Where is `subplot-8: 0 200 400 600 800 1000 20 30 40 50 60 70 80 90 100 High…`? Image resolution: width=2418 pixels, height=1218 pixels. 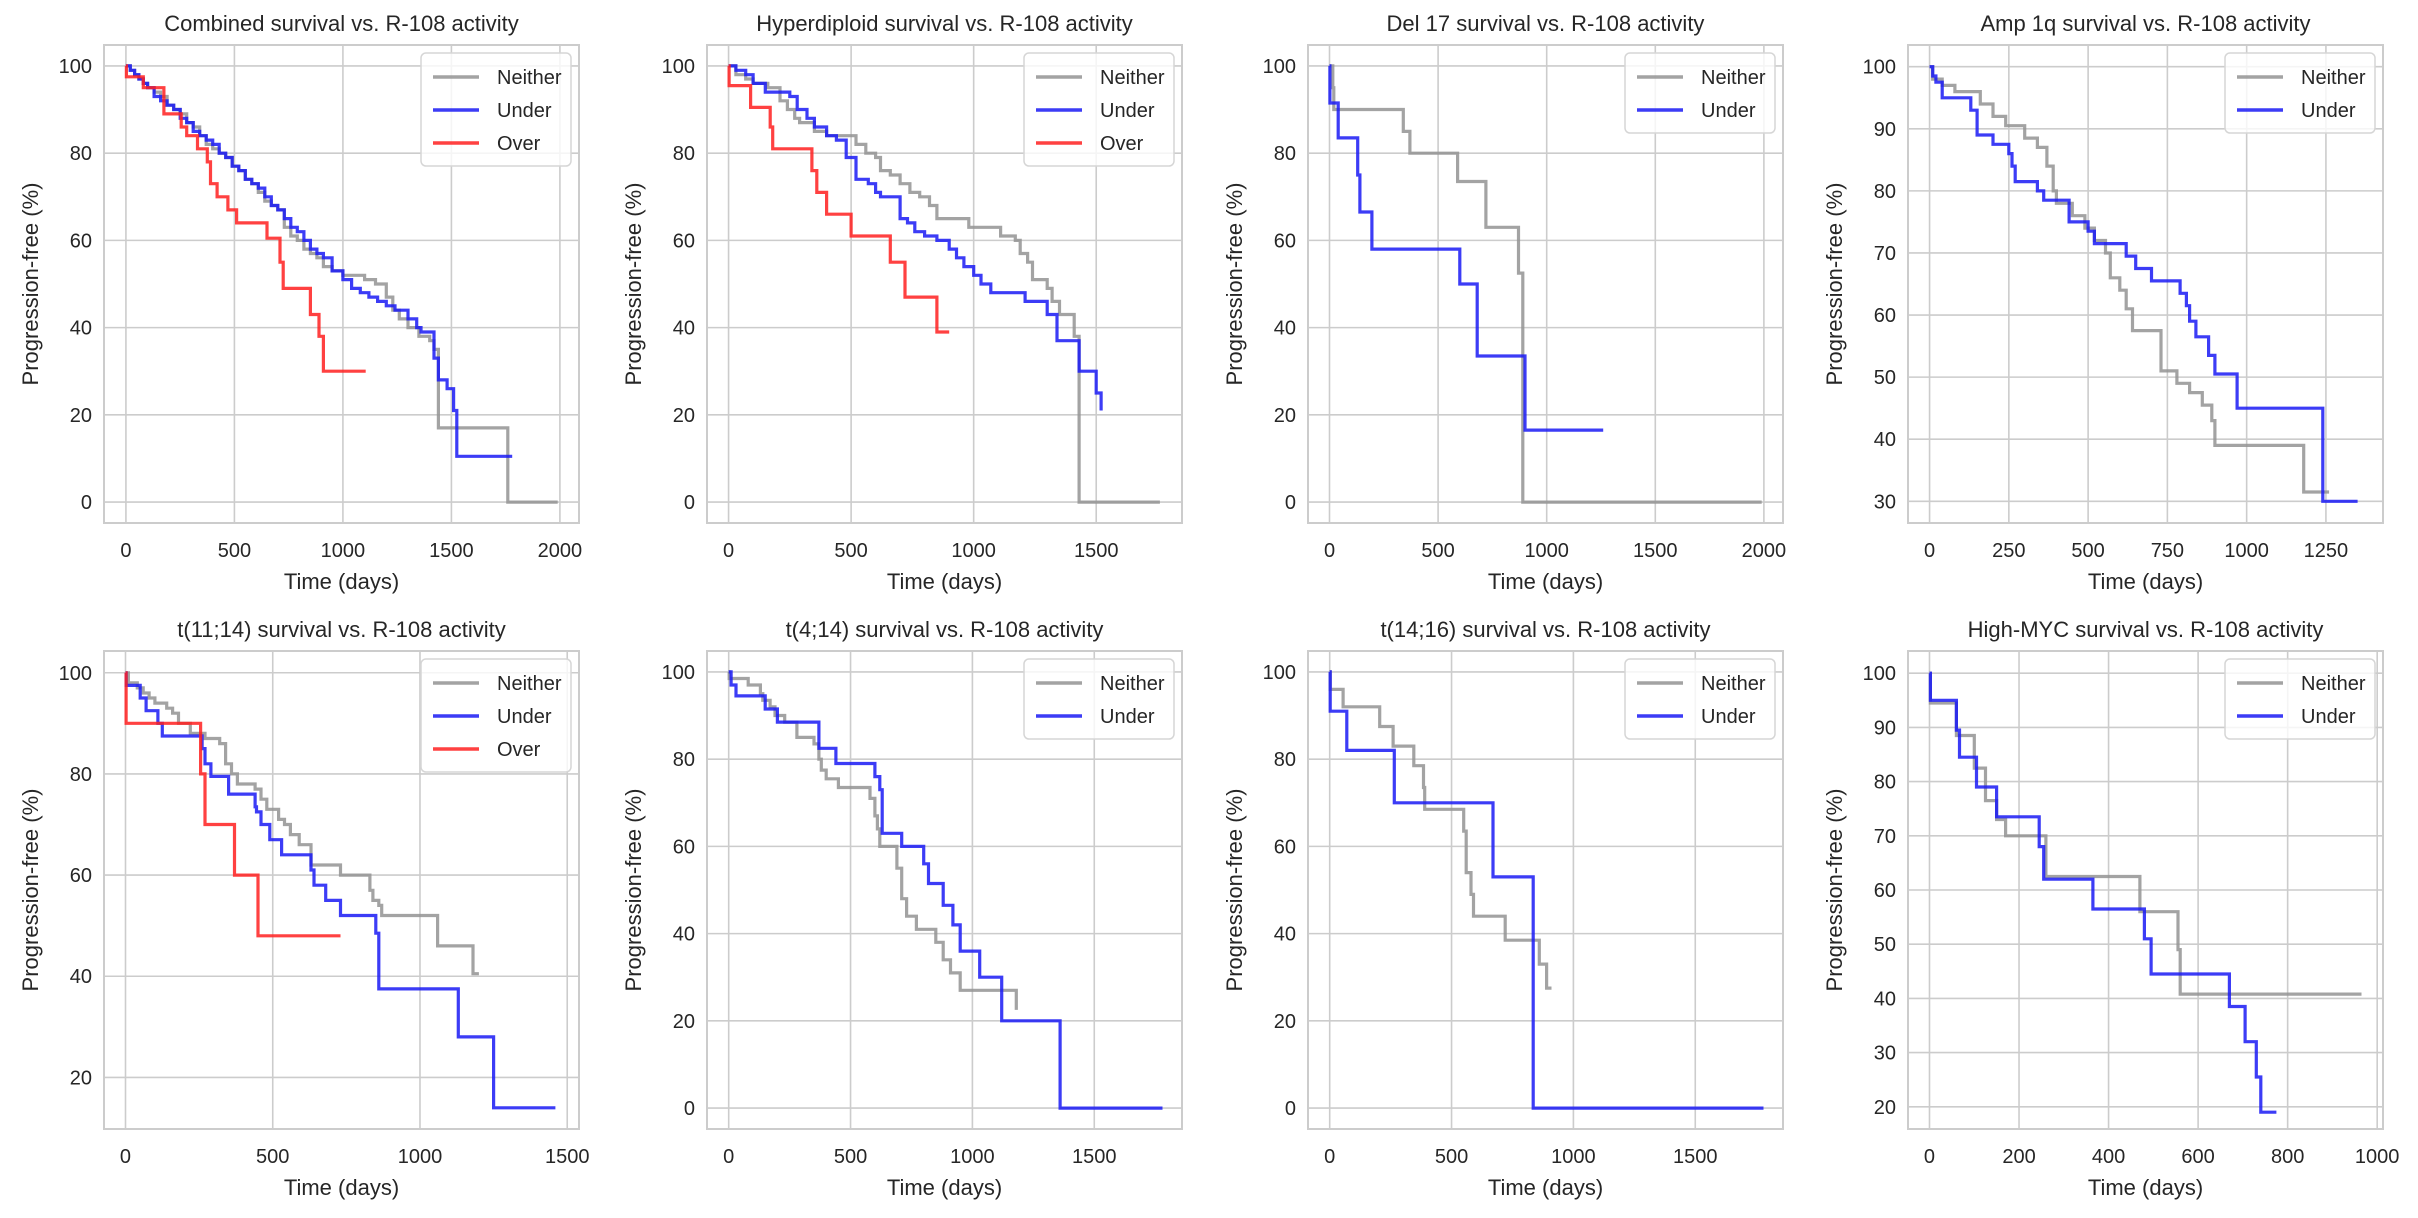 subplot-8: 0 200 400 600 800 1000 20 30 40 50 60 70 80 90 100 High… is located at coordinates (2110, 908).